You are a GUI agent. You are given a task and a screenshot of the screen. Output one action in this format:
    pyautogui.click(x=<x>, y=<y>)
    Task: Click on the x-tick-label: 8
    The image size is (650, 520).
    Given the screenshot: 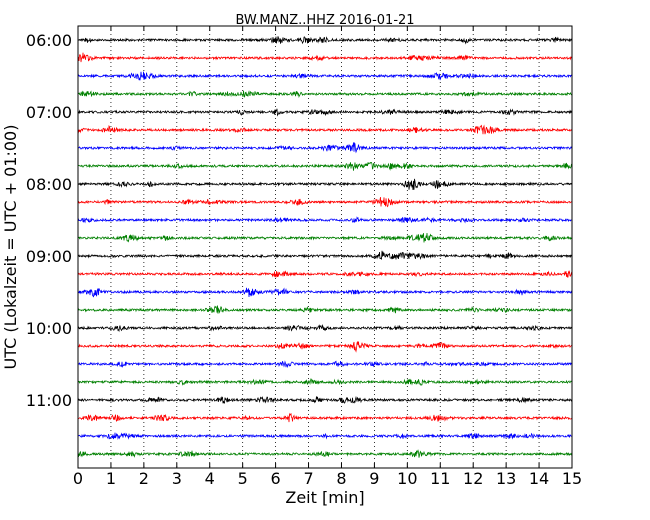 What is the action you would take?
    pyautogui.click(x=341, y=478)
    